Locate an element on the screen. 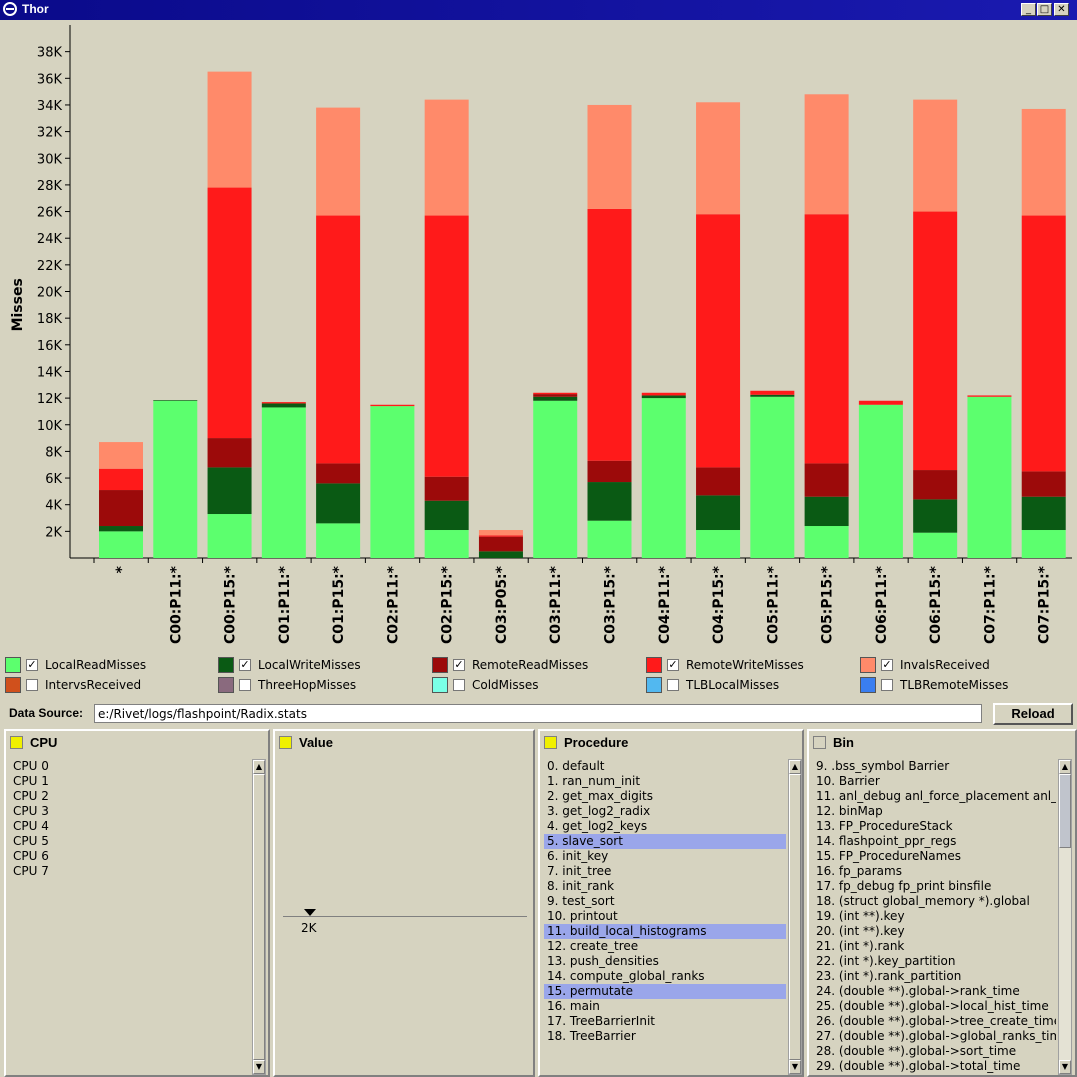  bin-list-item: 21. (int *).rank is located at coordinates (860, 946).